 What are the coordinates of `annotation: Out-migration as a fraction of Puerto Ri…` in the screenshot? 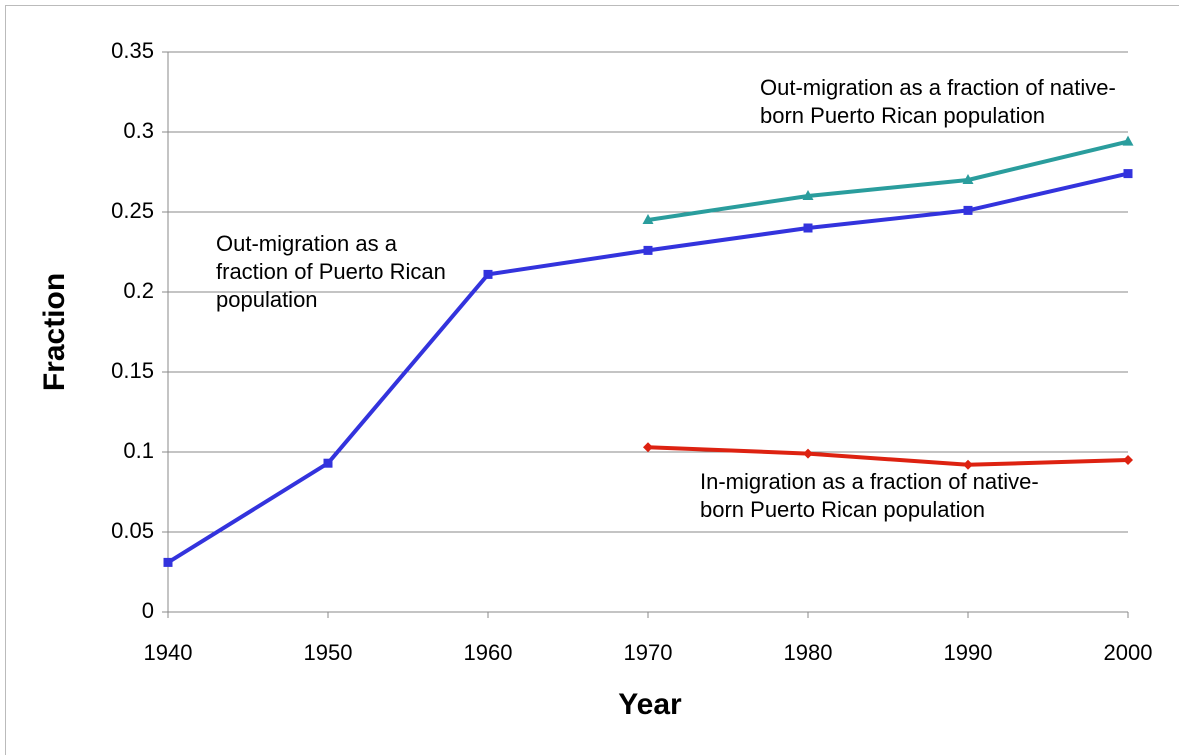 It's located at (331, 271).